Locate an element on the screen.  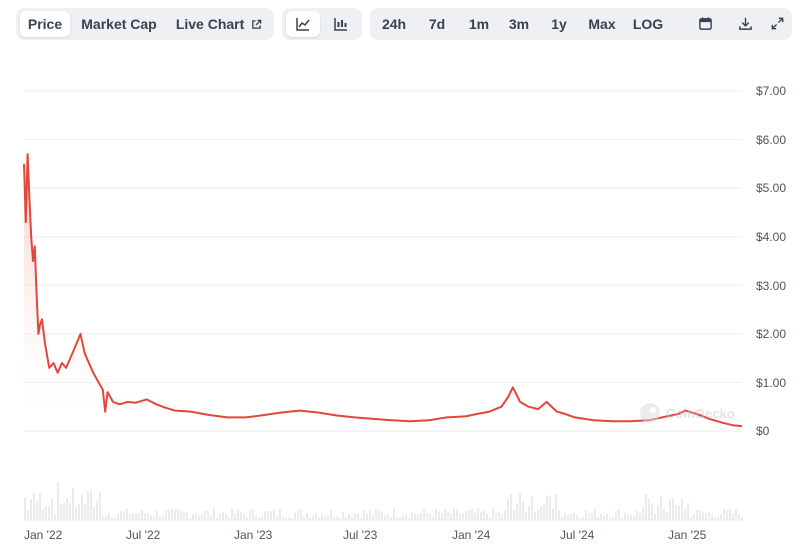
download-button is located at coordinates (745, 24).